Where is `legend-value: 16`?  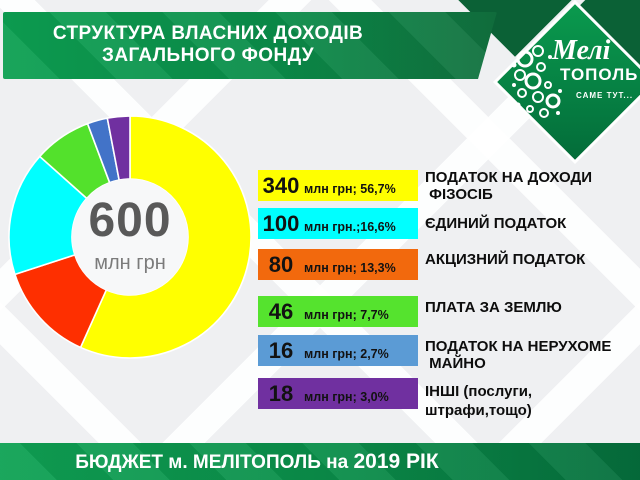 legend-value: 16 is located at coordinates (281, 350).